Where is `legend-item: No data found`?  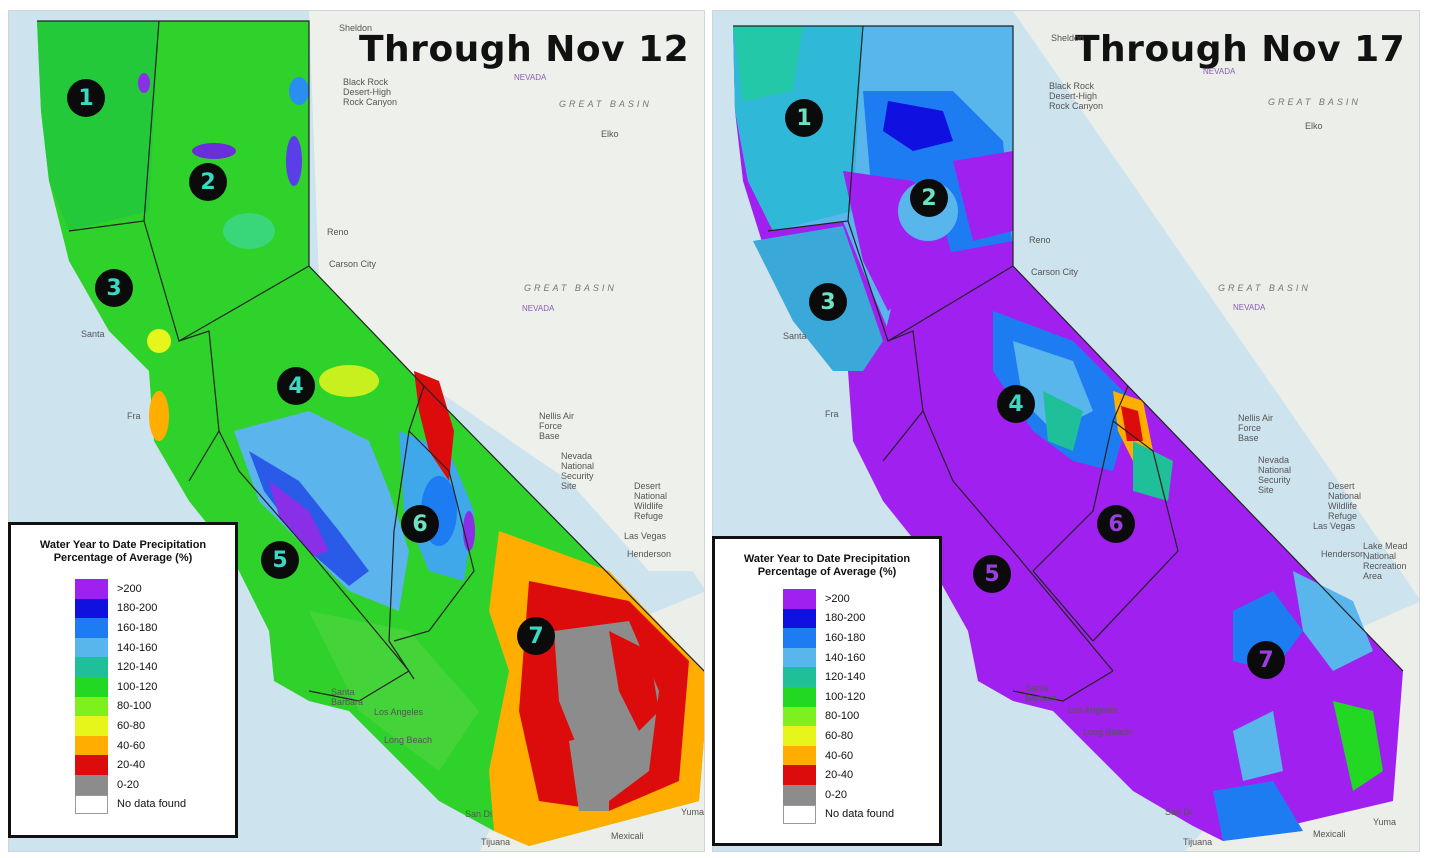
legend-item: No data found is located at coordinates (155, 804).